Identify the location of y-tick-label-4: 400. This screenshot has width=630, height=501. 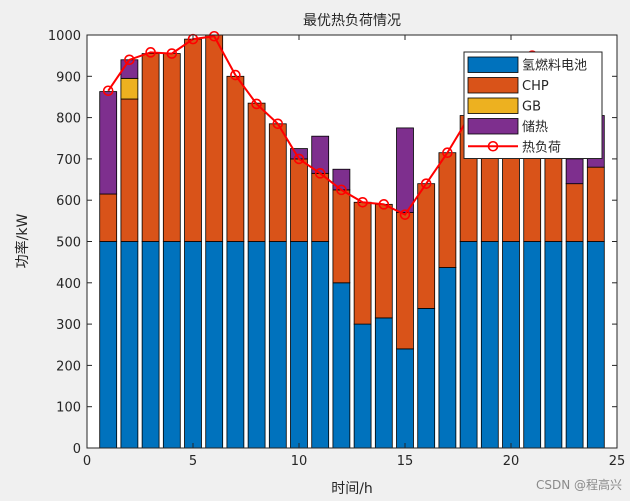
(68, 284).